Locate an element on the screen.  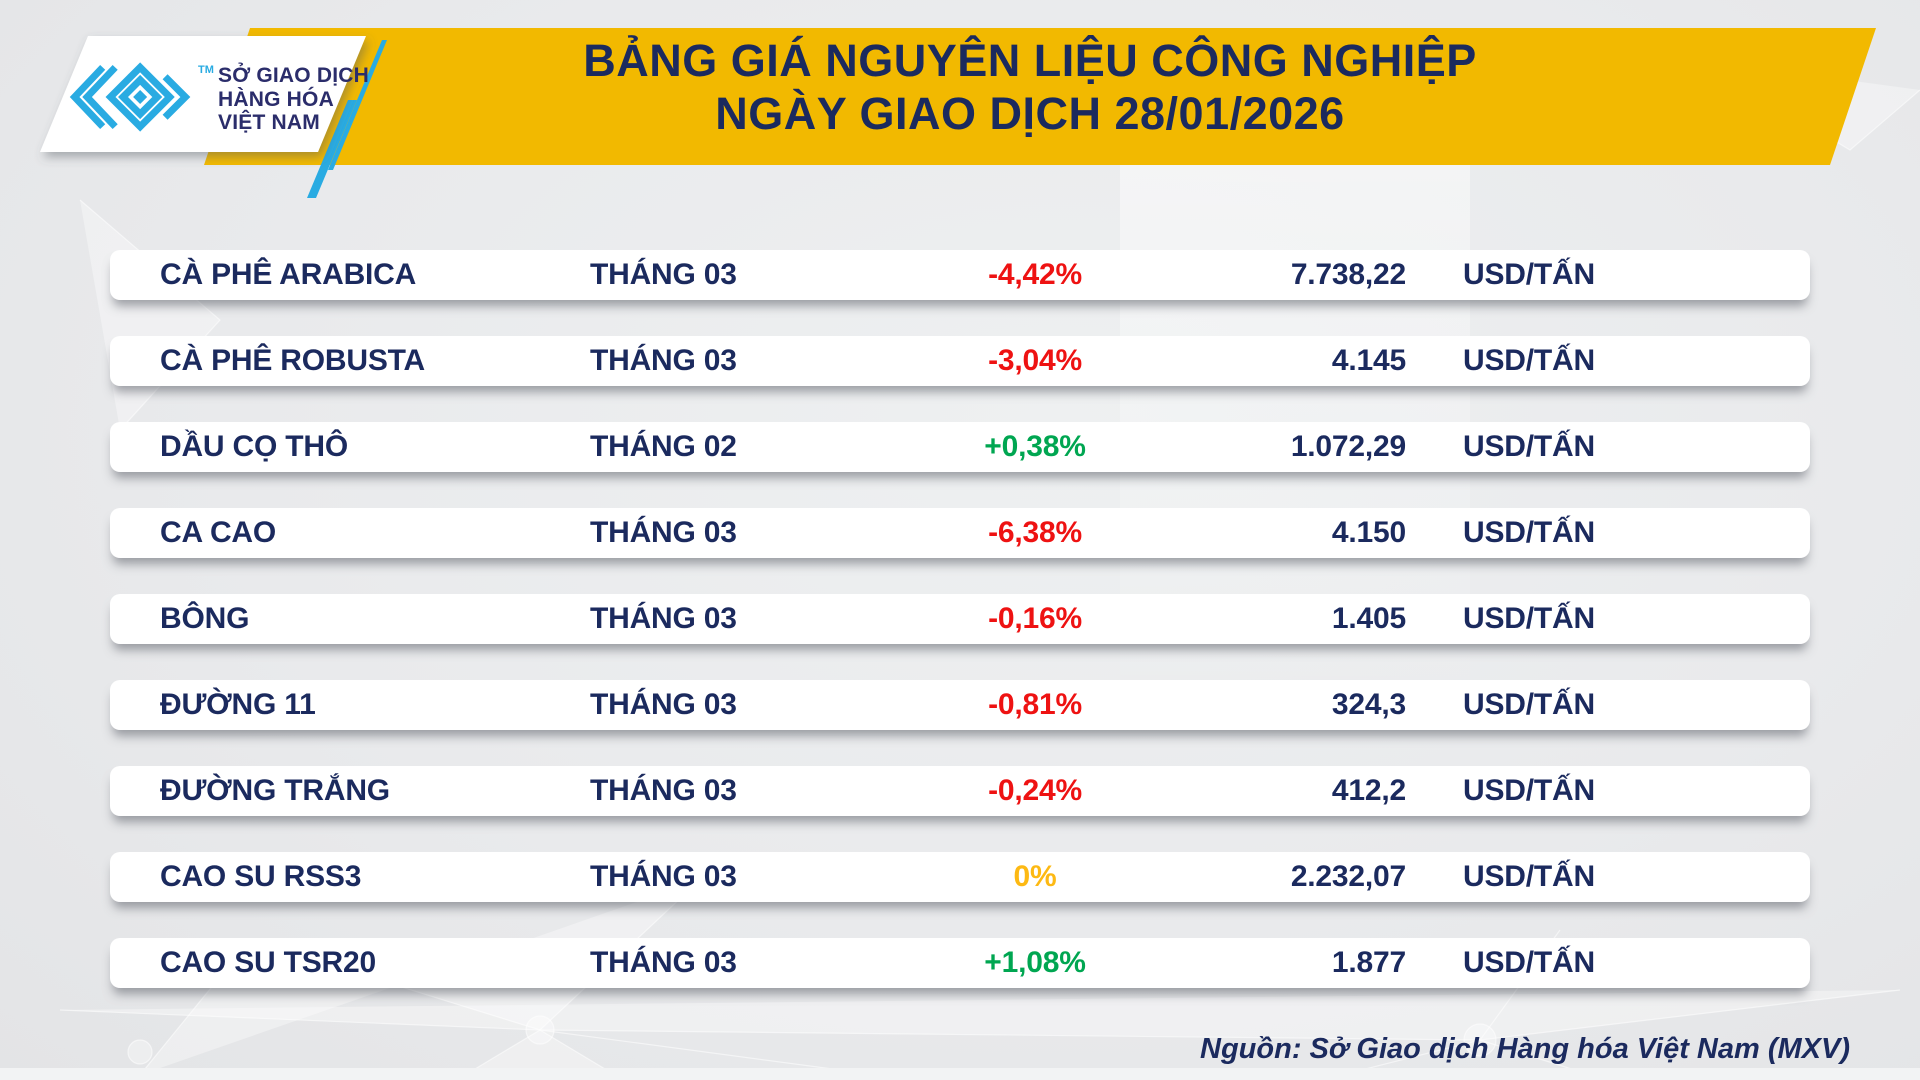
price-value: 2.232,07 is located at coordinates (1348, 876).